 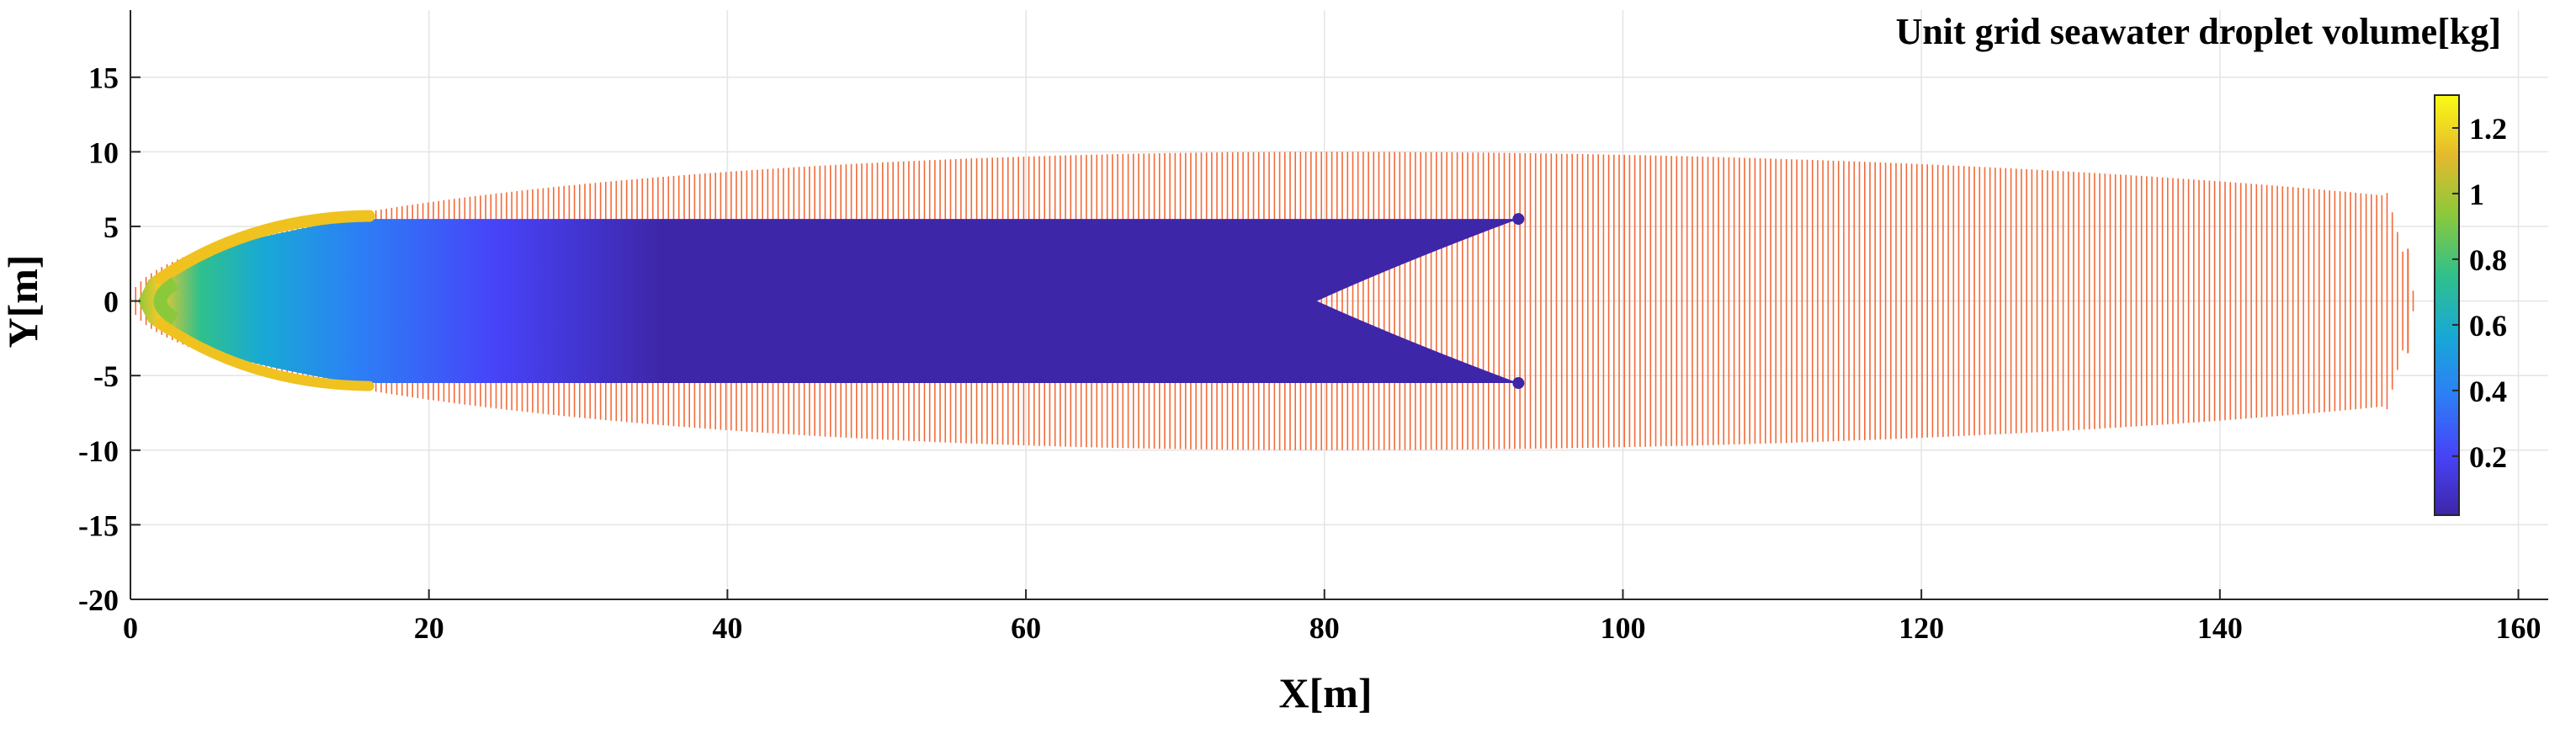 I want to click on x-tick-label: 140, so click(x=2220, y=628).